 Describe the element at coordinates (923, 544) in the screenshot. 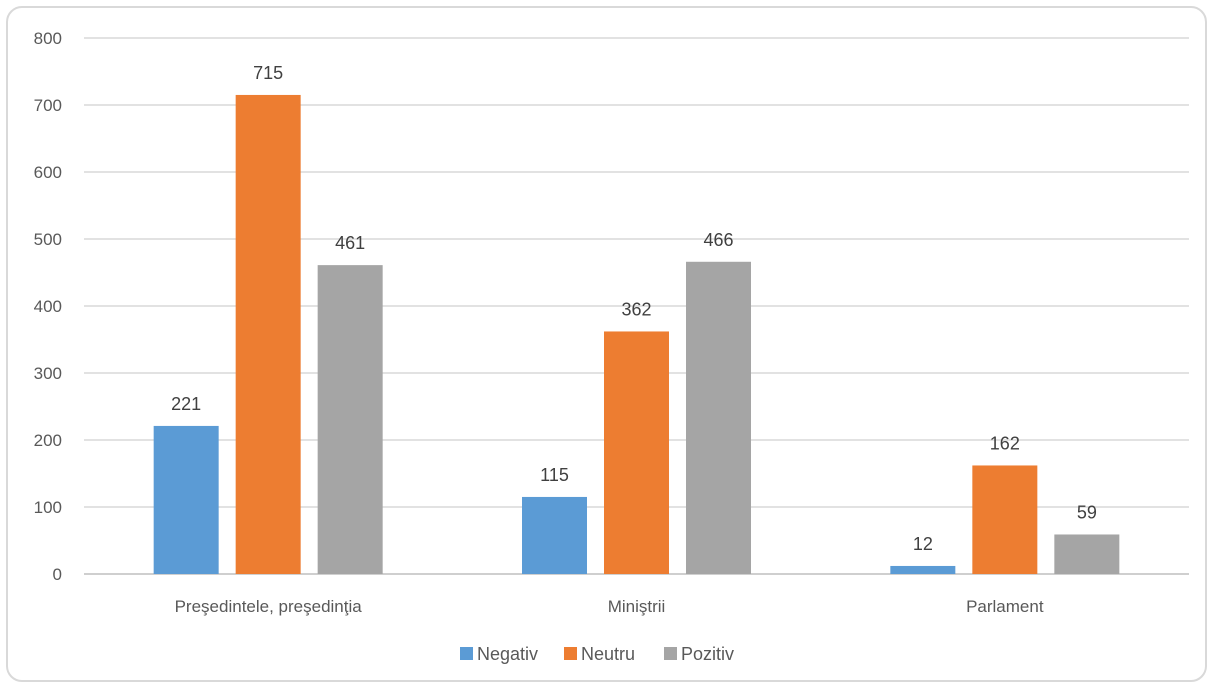

I see `data-label: 12` at that location.